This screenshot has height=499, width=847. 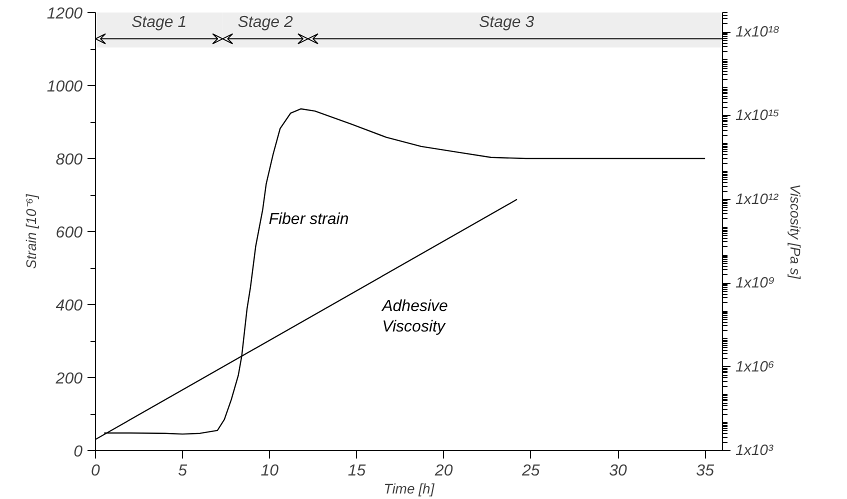 I want to click on y2-tick-label: 1x10¹⁵, so click(x=758, y=115).